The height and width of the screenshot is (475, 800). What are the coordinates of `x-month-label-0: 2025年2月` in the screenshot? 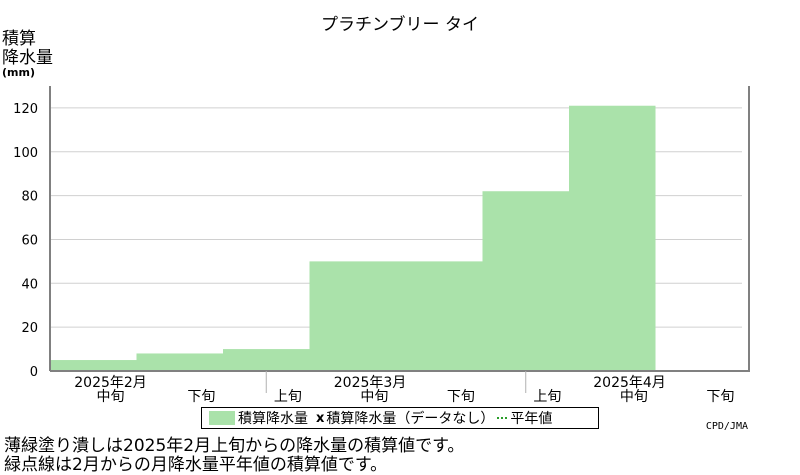 It's located at (110, 383).